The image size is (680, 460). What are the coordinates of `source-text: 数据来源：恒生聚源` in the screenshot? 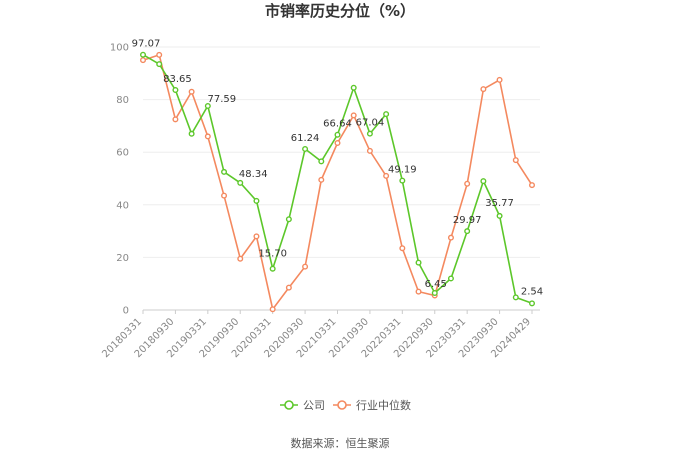 It's located at (340, 443).